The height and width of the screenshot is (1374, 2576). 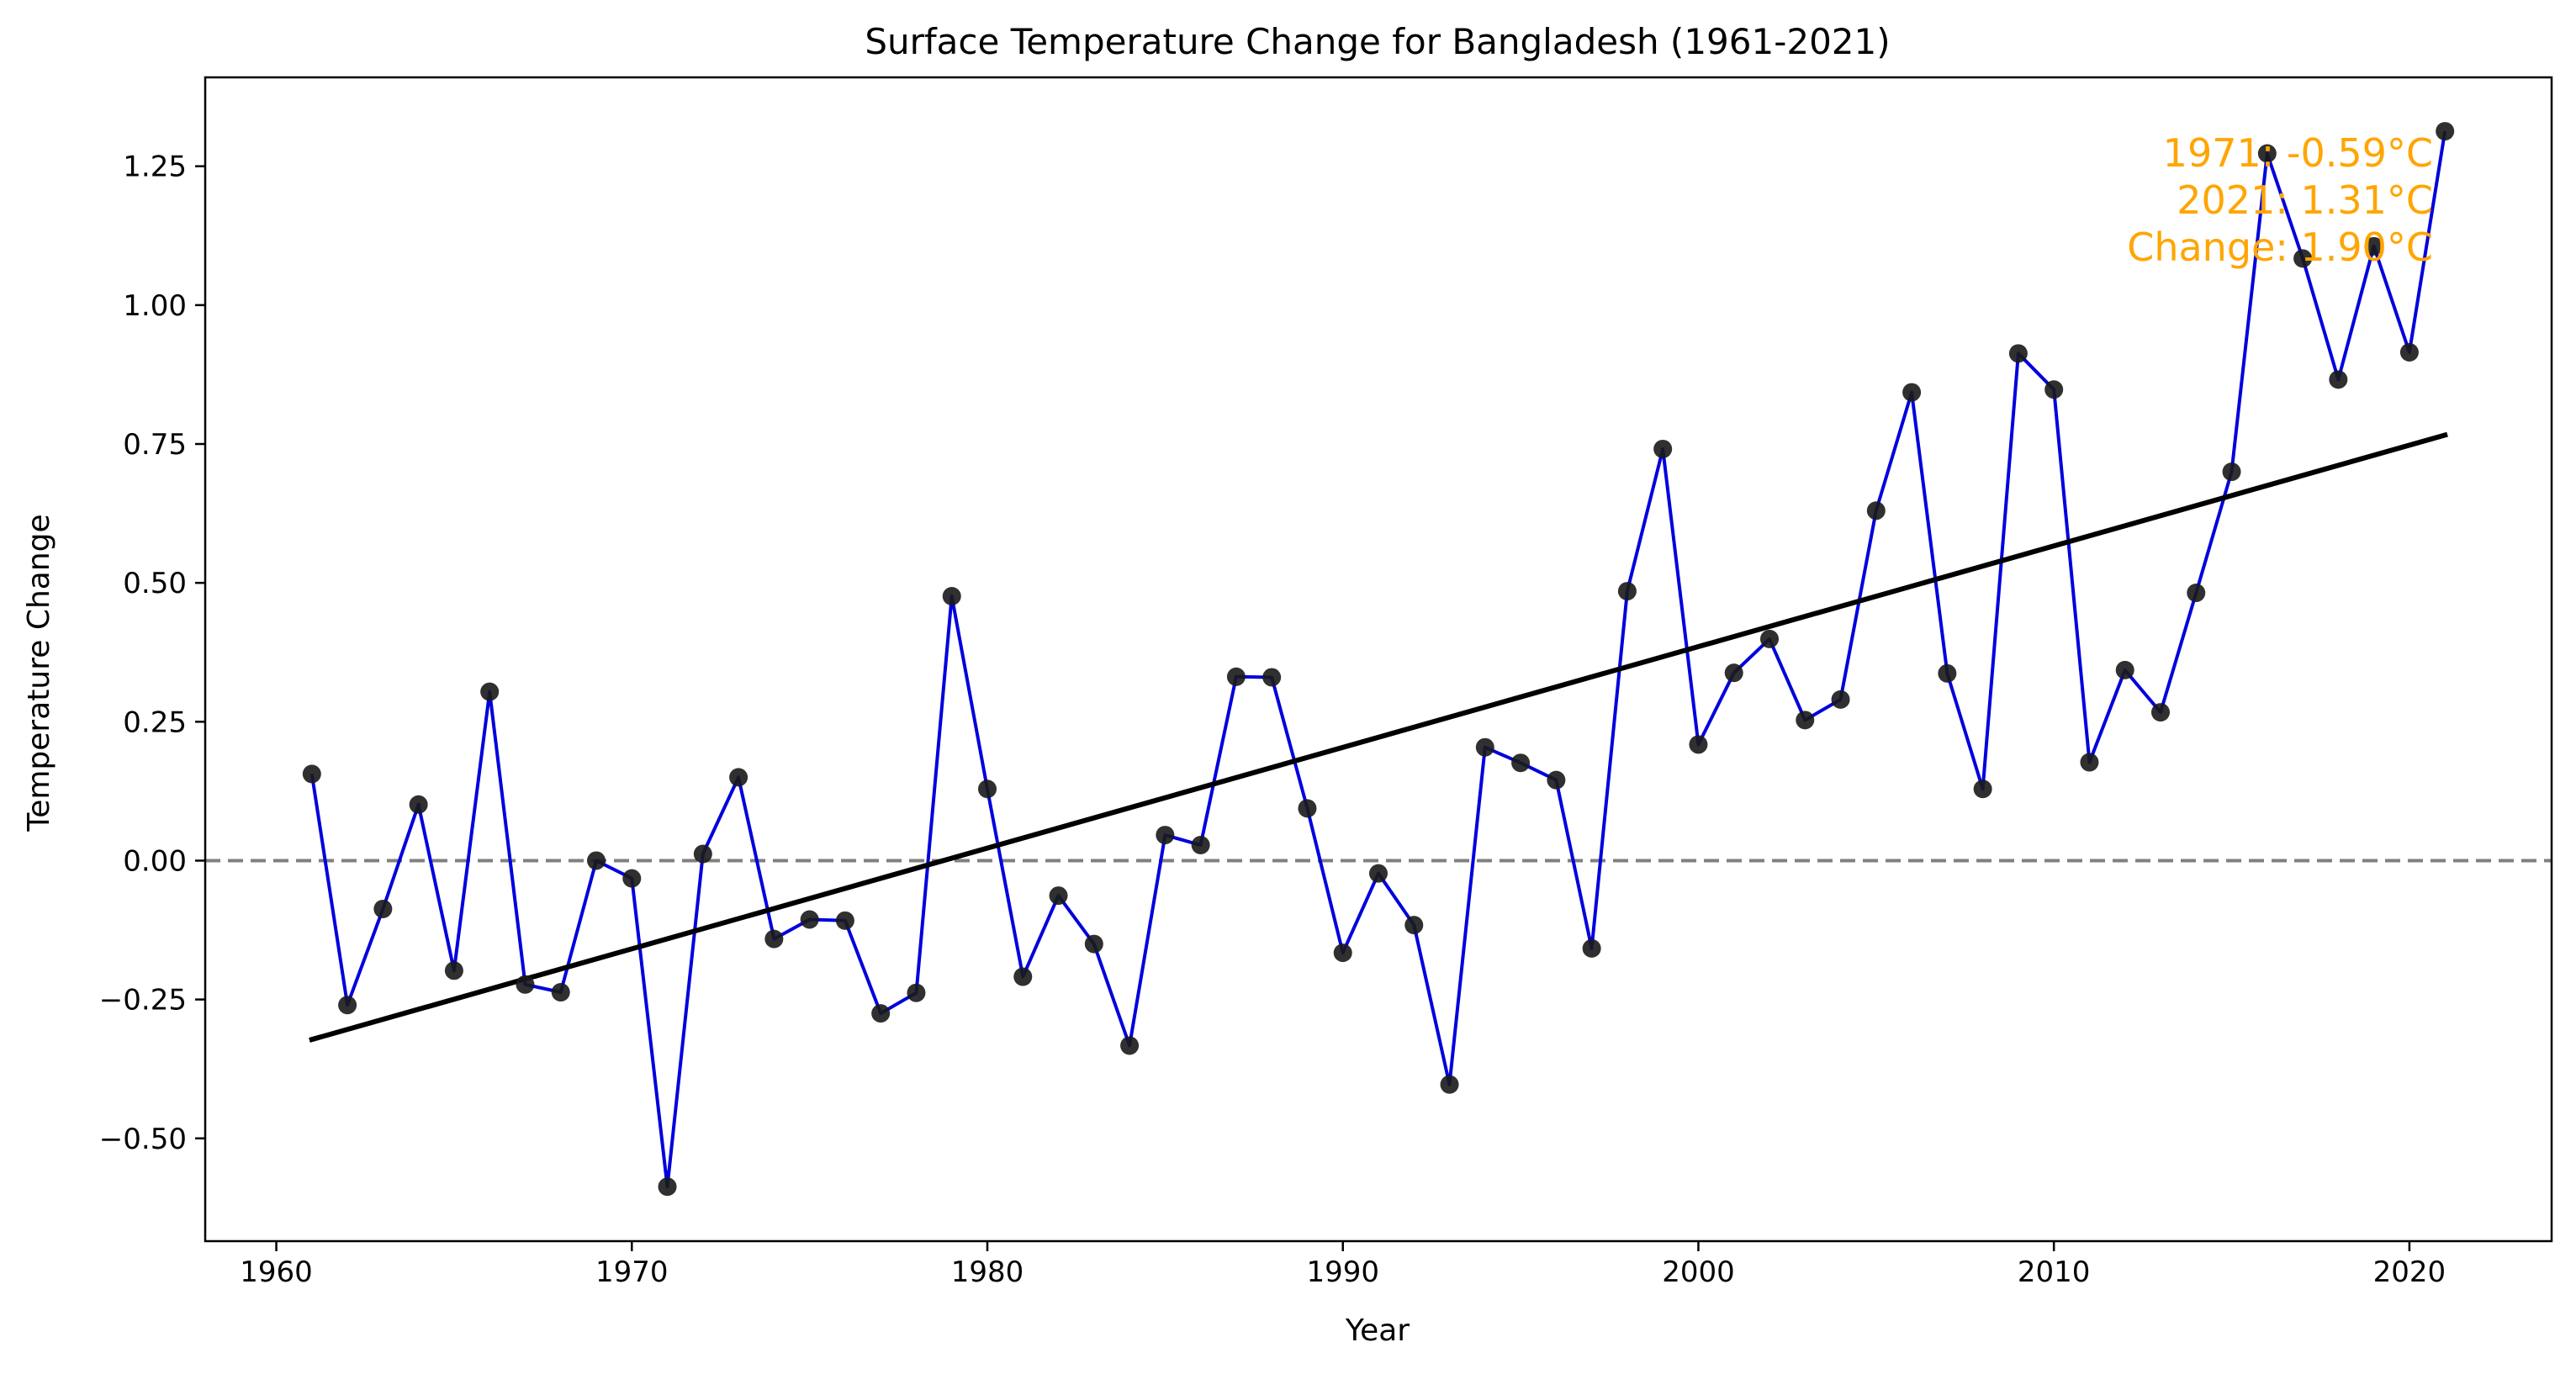 What do you see at coordinates (152, 653) in the screenshot?
I see `y-axis: −0.50 −0.25 0.00 0.25 0.50 0.75 1.00 1.25` at bounding box center [152, 653].